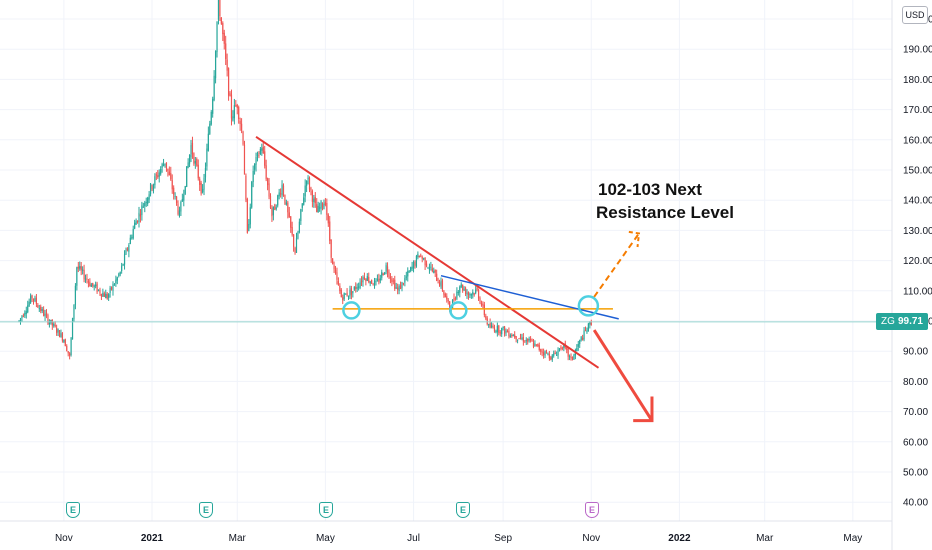  What do you see at coordinates (915, 15) in the screenshot?
I see `currency-label: USD` at bounding box center [915, 15].